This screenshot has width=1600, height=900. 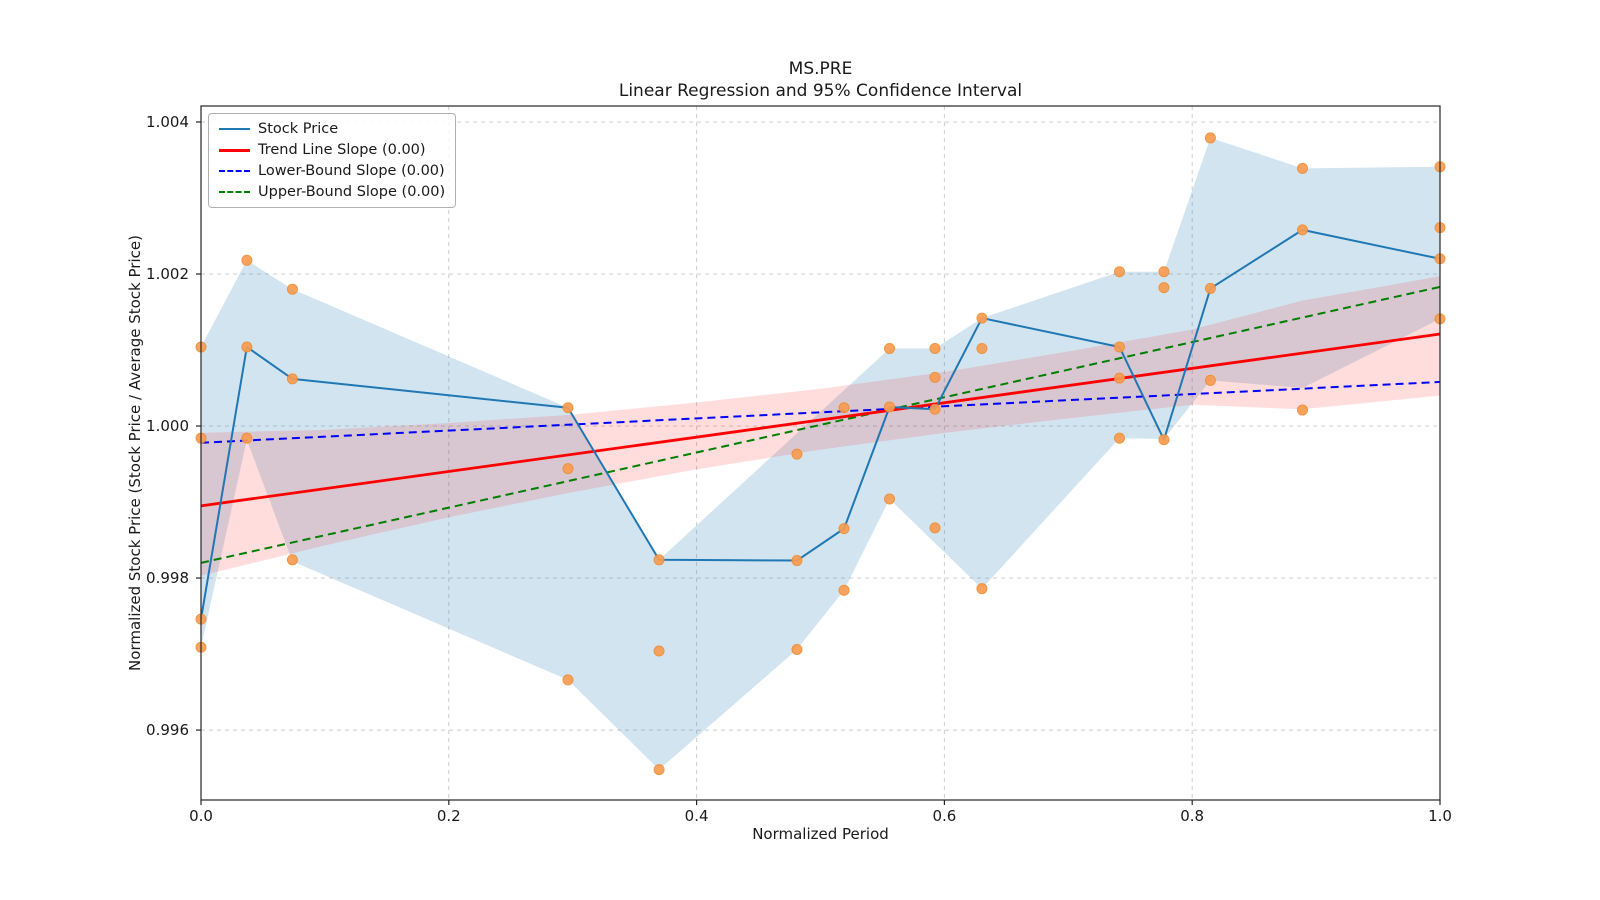 I want to click on legend-item-1: Trend Line Slope (0.00), so click(x=332, y=150).